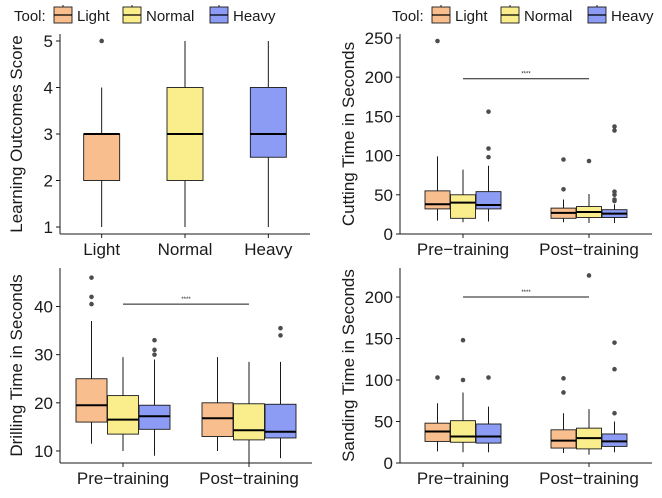 This screenshot has width=662, height=498. I want to click on y-axis-title: Learning Outcomes Score, so click(16, 134).